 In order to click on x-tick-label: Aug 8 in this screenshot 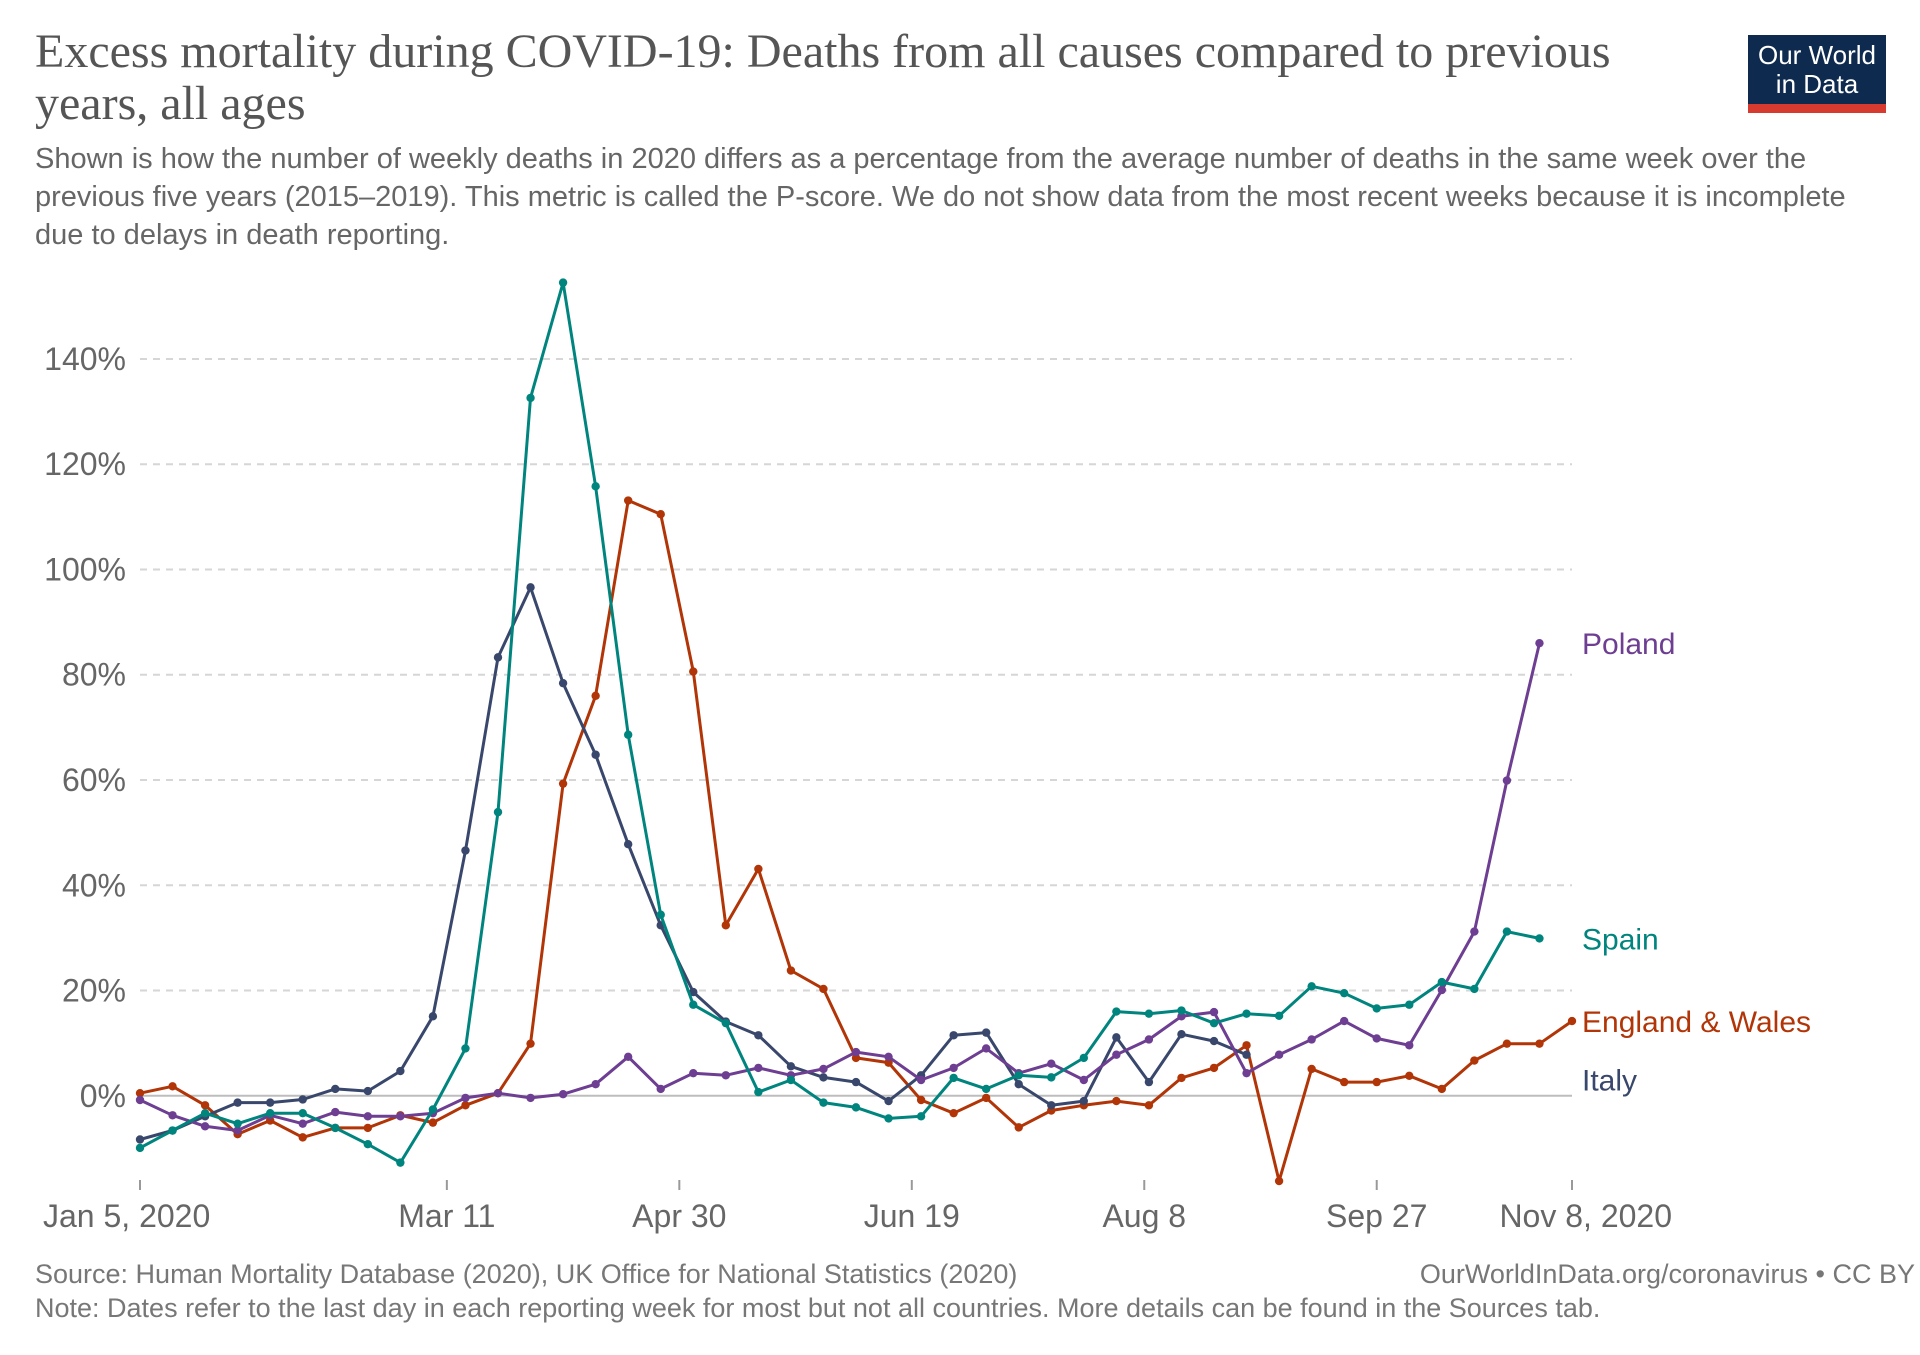, I will do `click(1144, 1216)`.